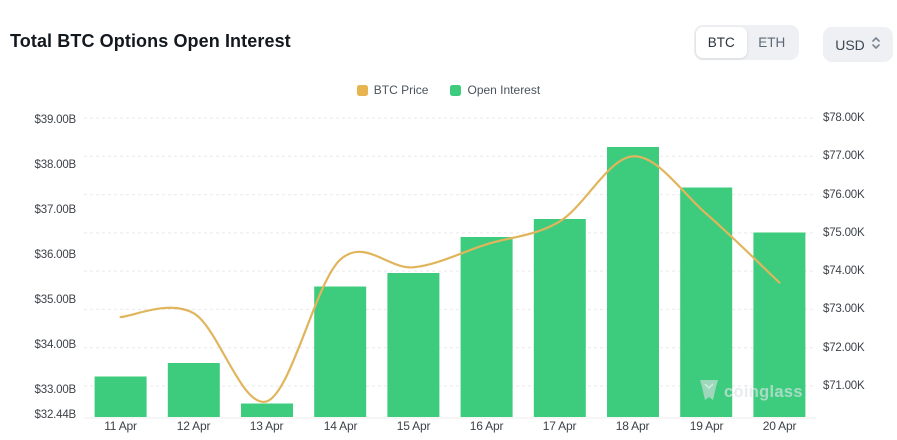 The image size is (897, 440). Describe the element at coordinates (559, 426) in the screenshot. I see `x-axis-tick: 17 Apr` at that location.